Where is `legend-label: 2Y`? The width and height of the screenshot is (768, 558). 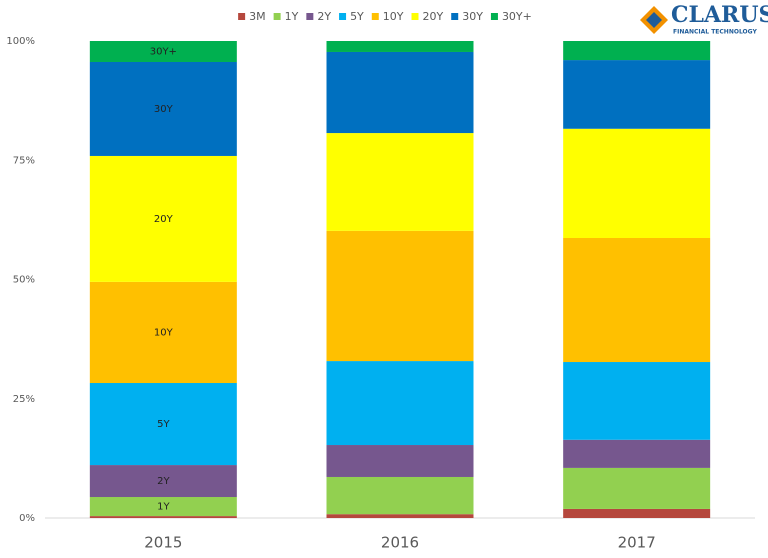 legend-label: 2Y is located at coordinates (324, 16).